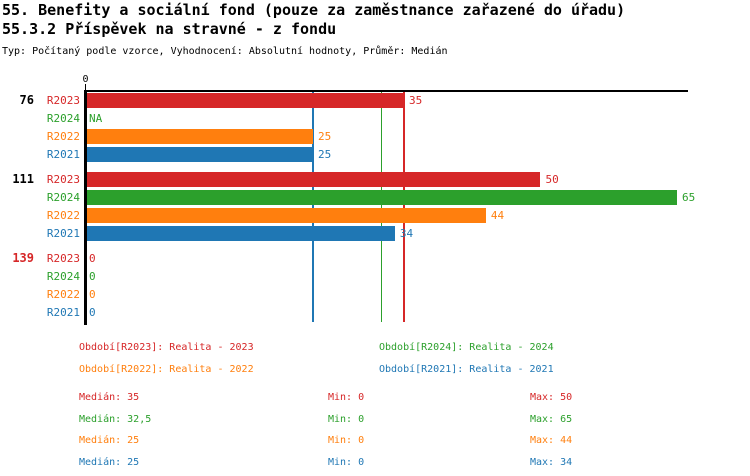 This screenshot has height=476, width=750. What do you see at coordinates (346, 397) in the screenshot?
I see `stat-min-R2023: Min: 0` at bounding box center [346, 397].